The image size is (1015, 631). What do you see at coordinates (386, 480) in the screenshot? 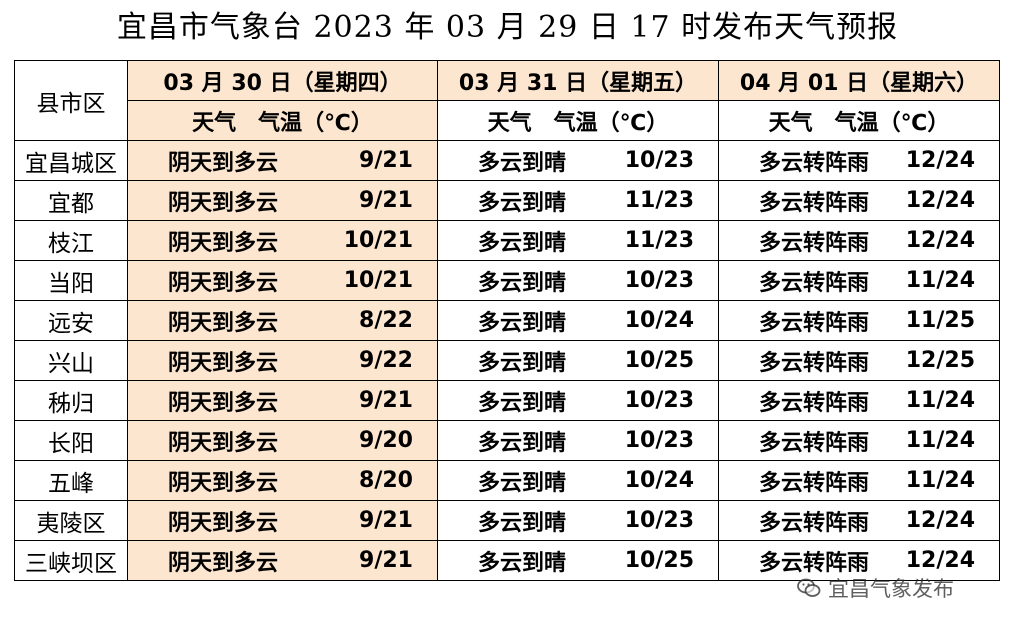
I see `temperature-text: 8/20` at bounding box center [386, 480].